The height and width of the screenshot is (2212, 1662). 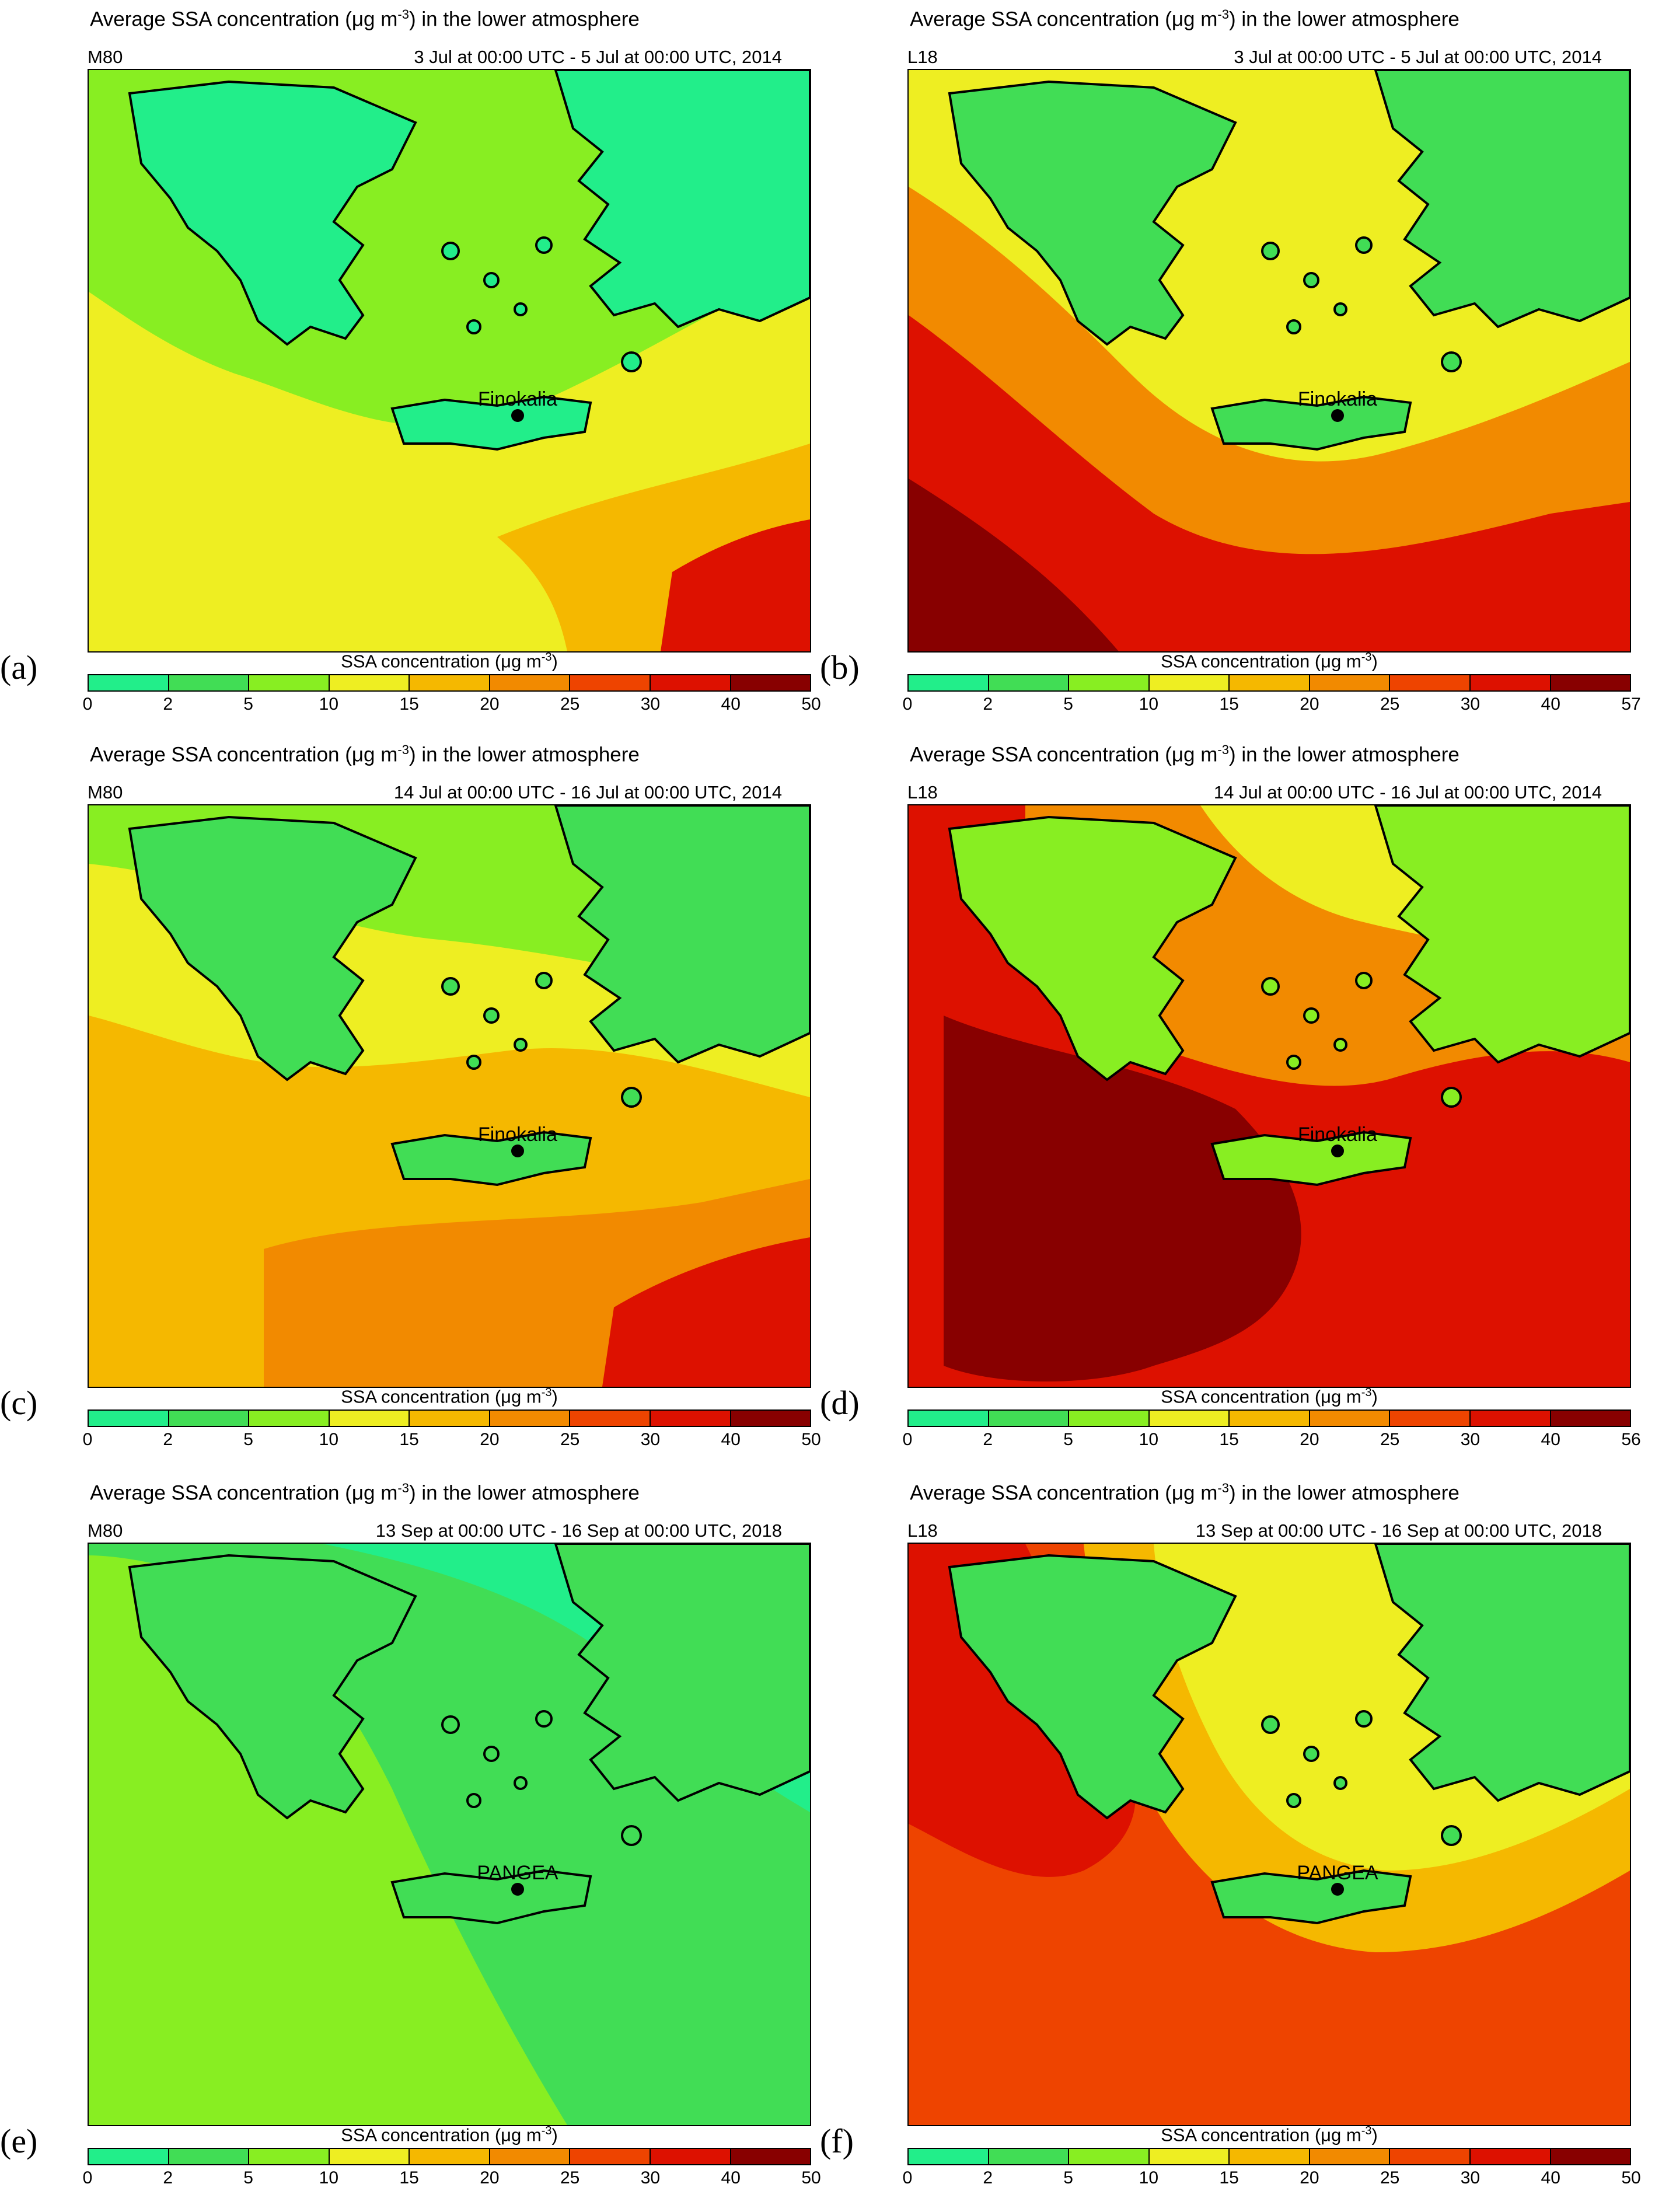 I want to click on colorbar-tick-label: 56, so click(x=1631, y=1439).